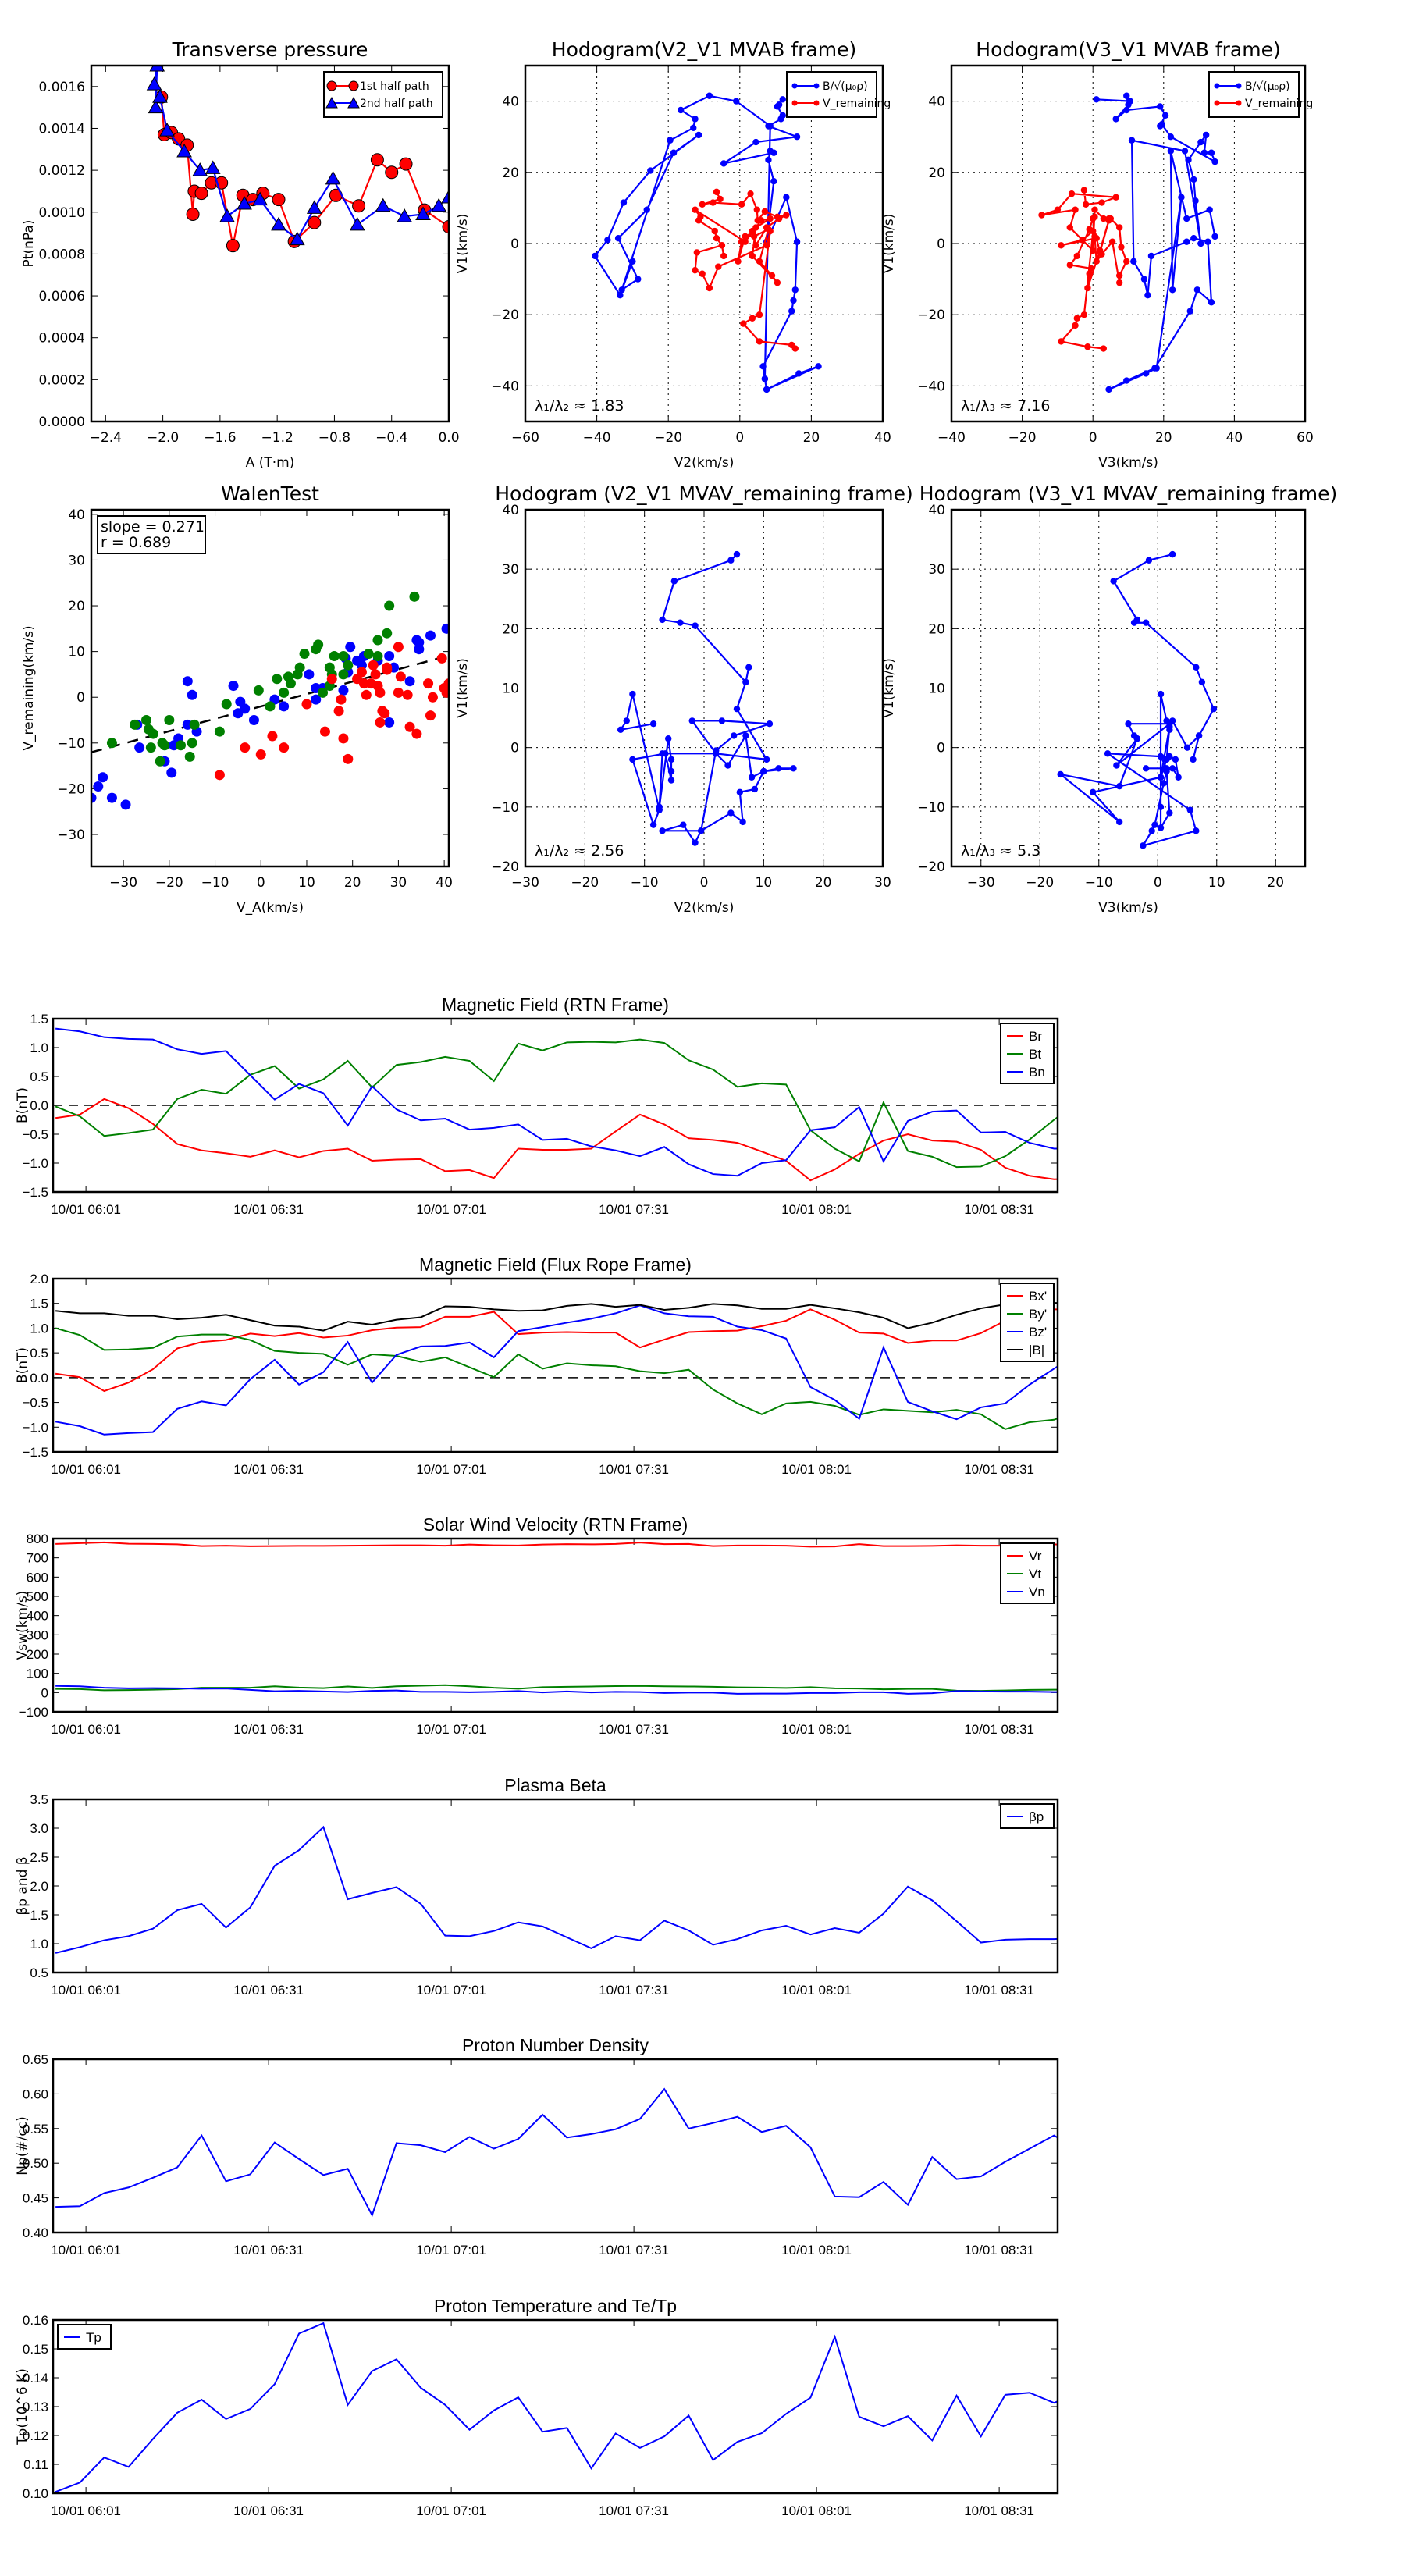  I want to click on stats-text: slope = 0.271, so click(153, 526).